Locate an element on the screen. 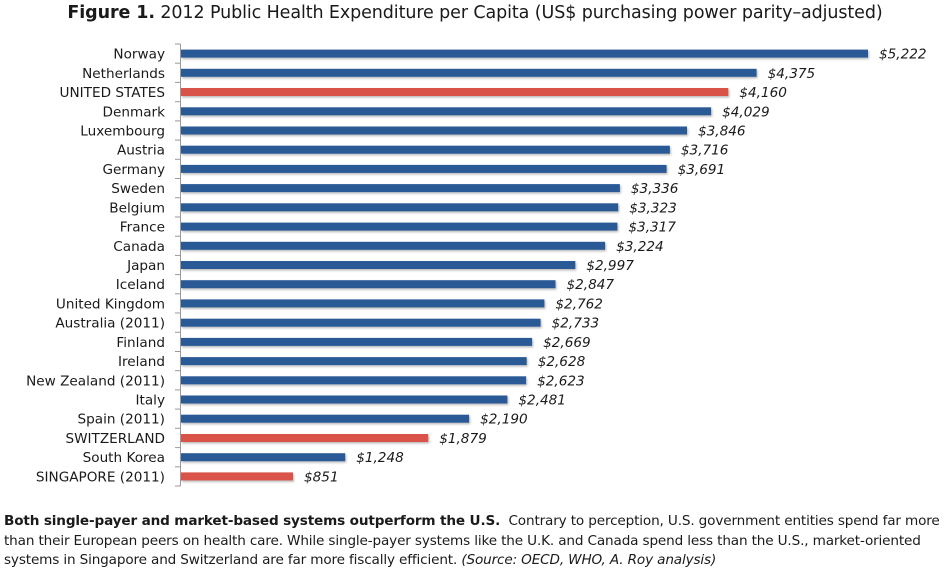 The image size is (950, 571). bar-france is located at coordinates (399, 226).